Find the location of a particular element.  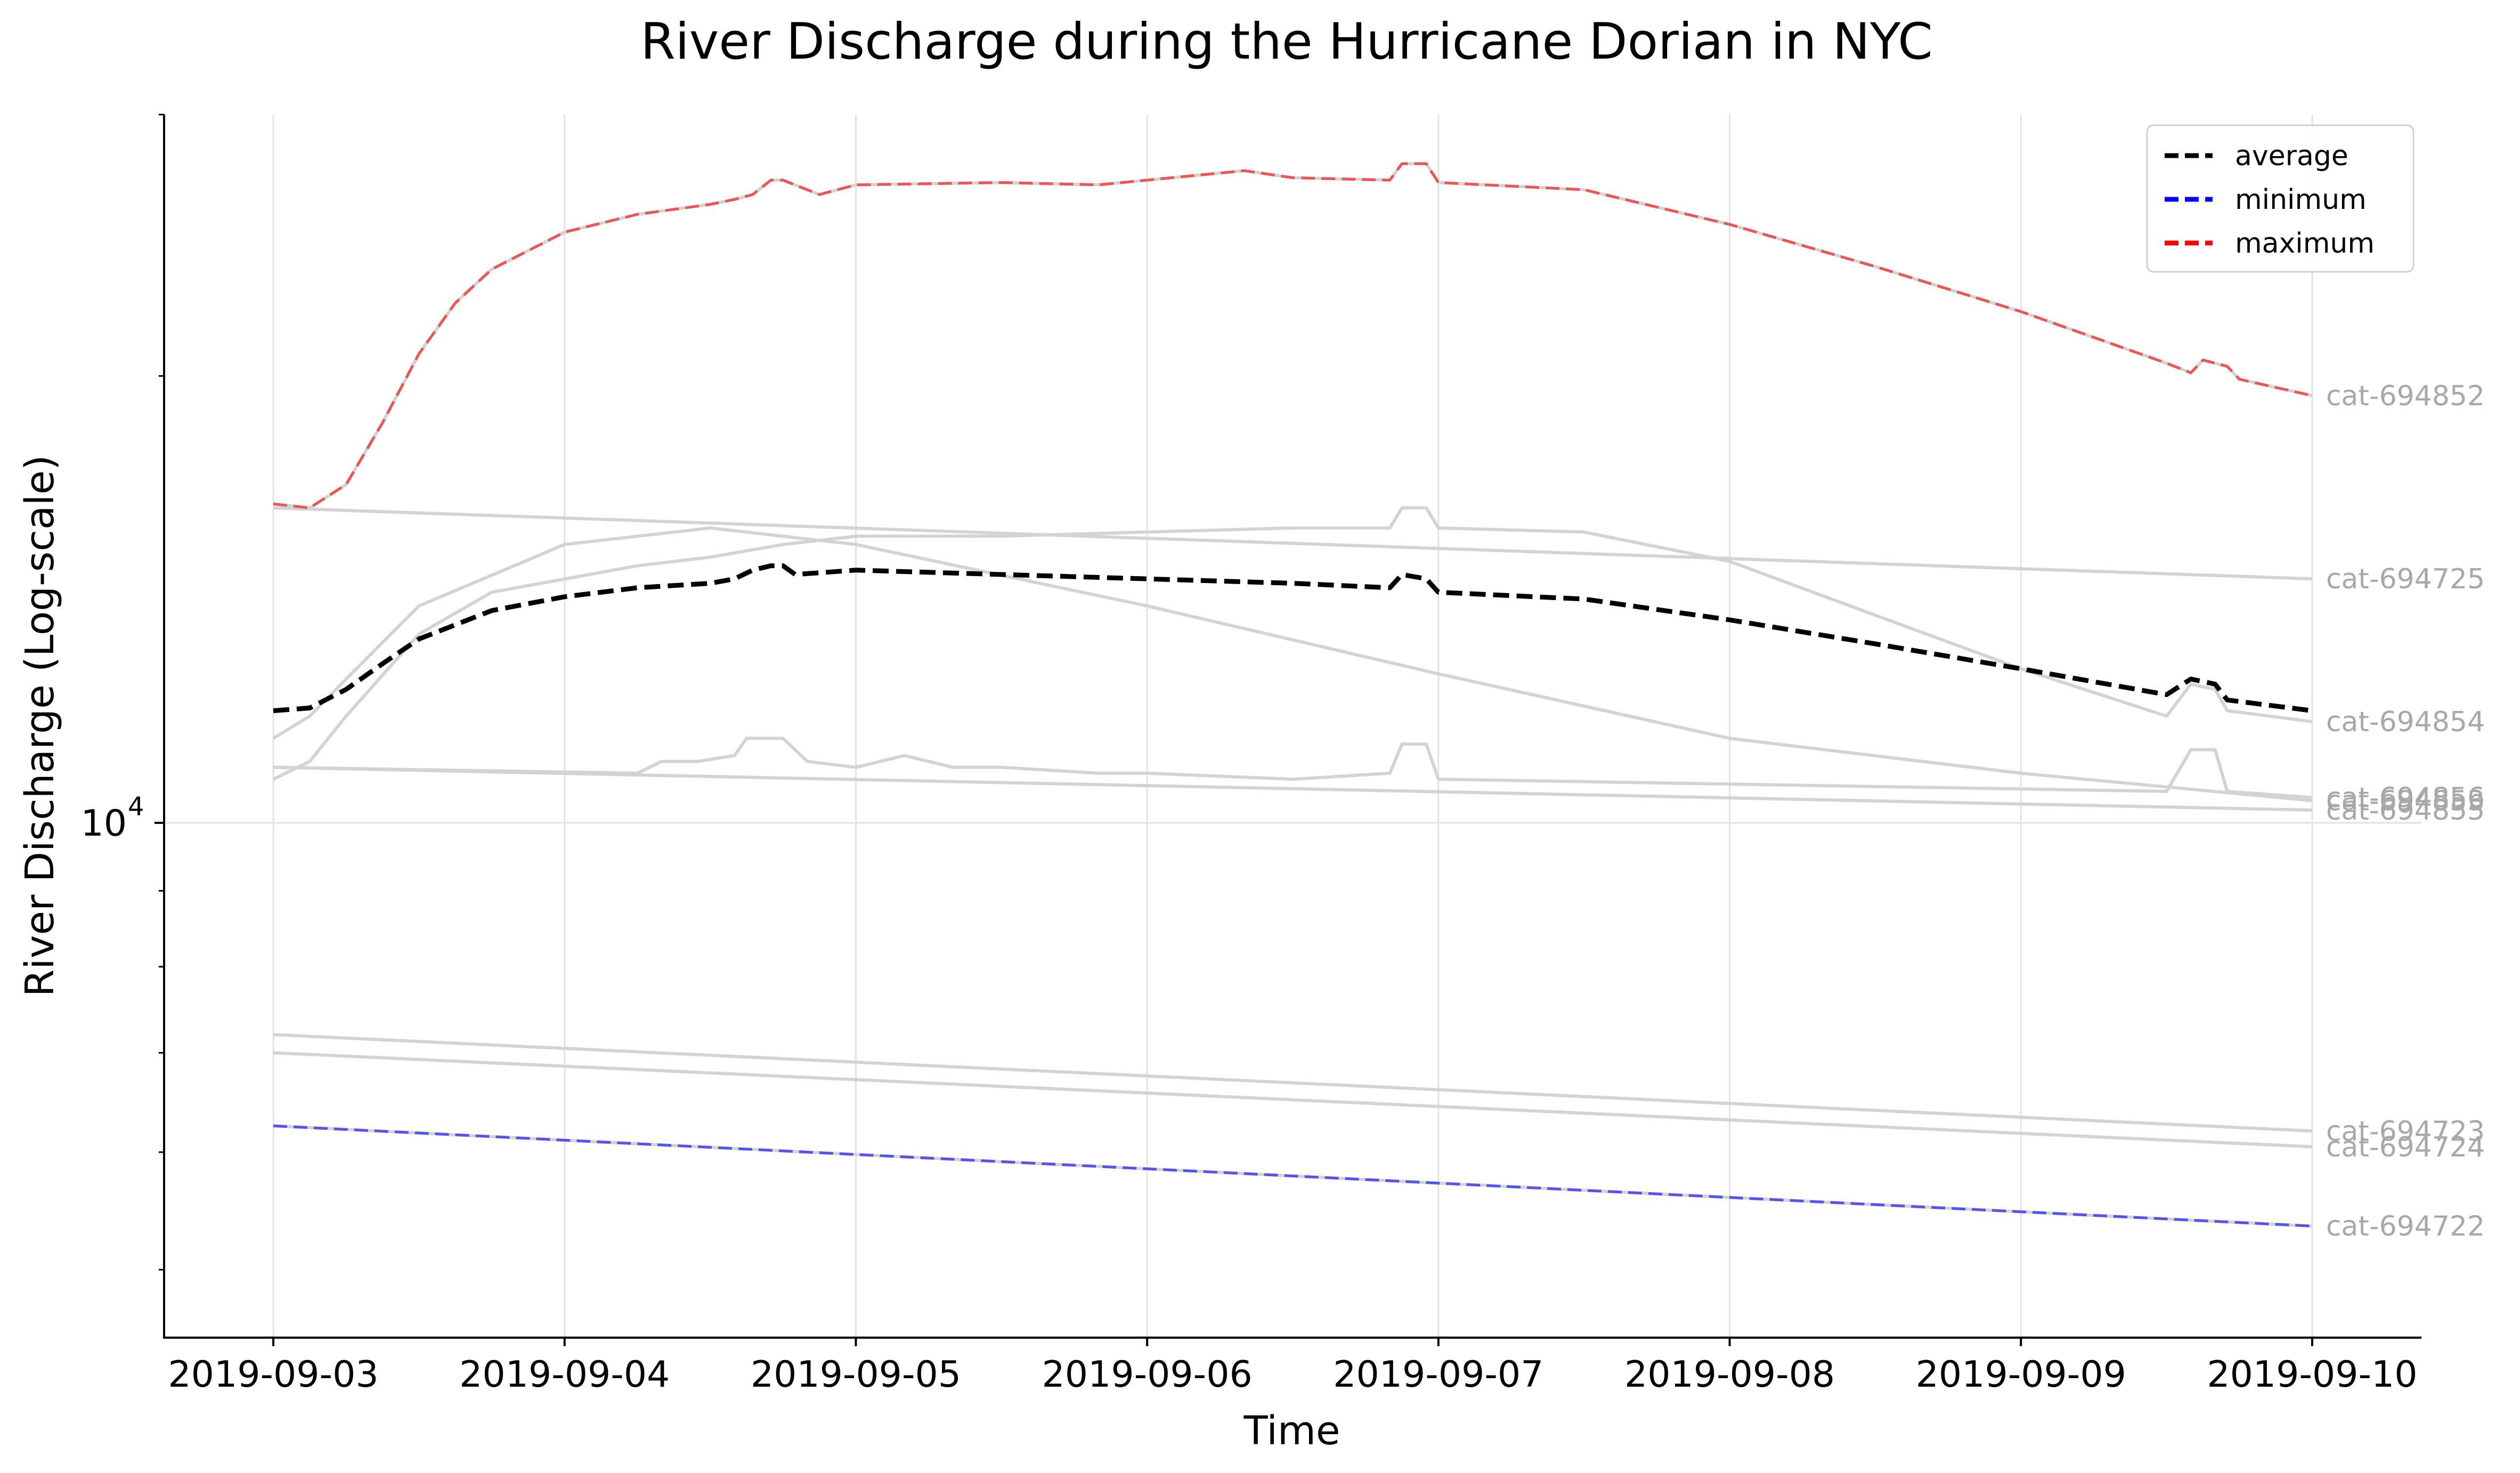

legend: average minimum maximum is located at coordinates (2280, 198).